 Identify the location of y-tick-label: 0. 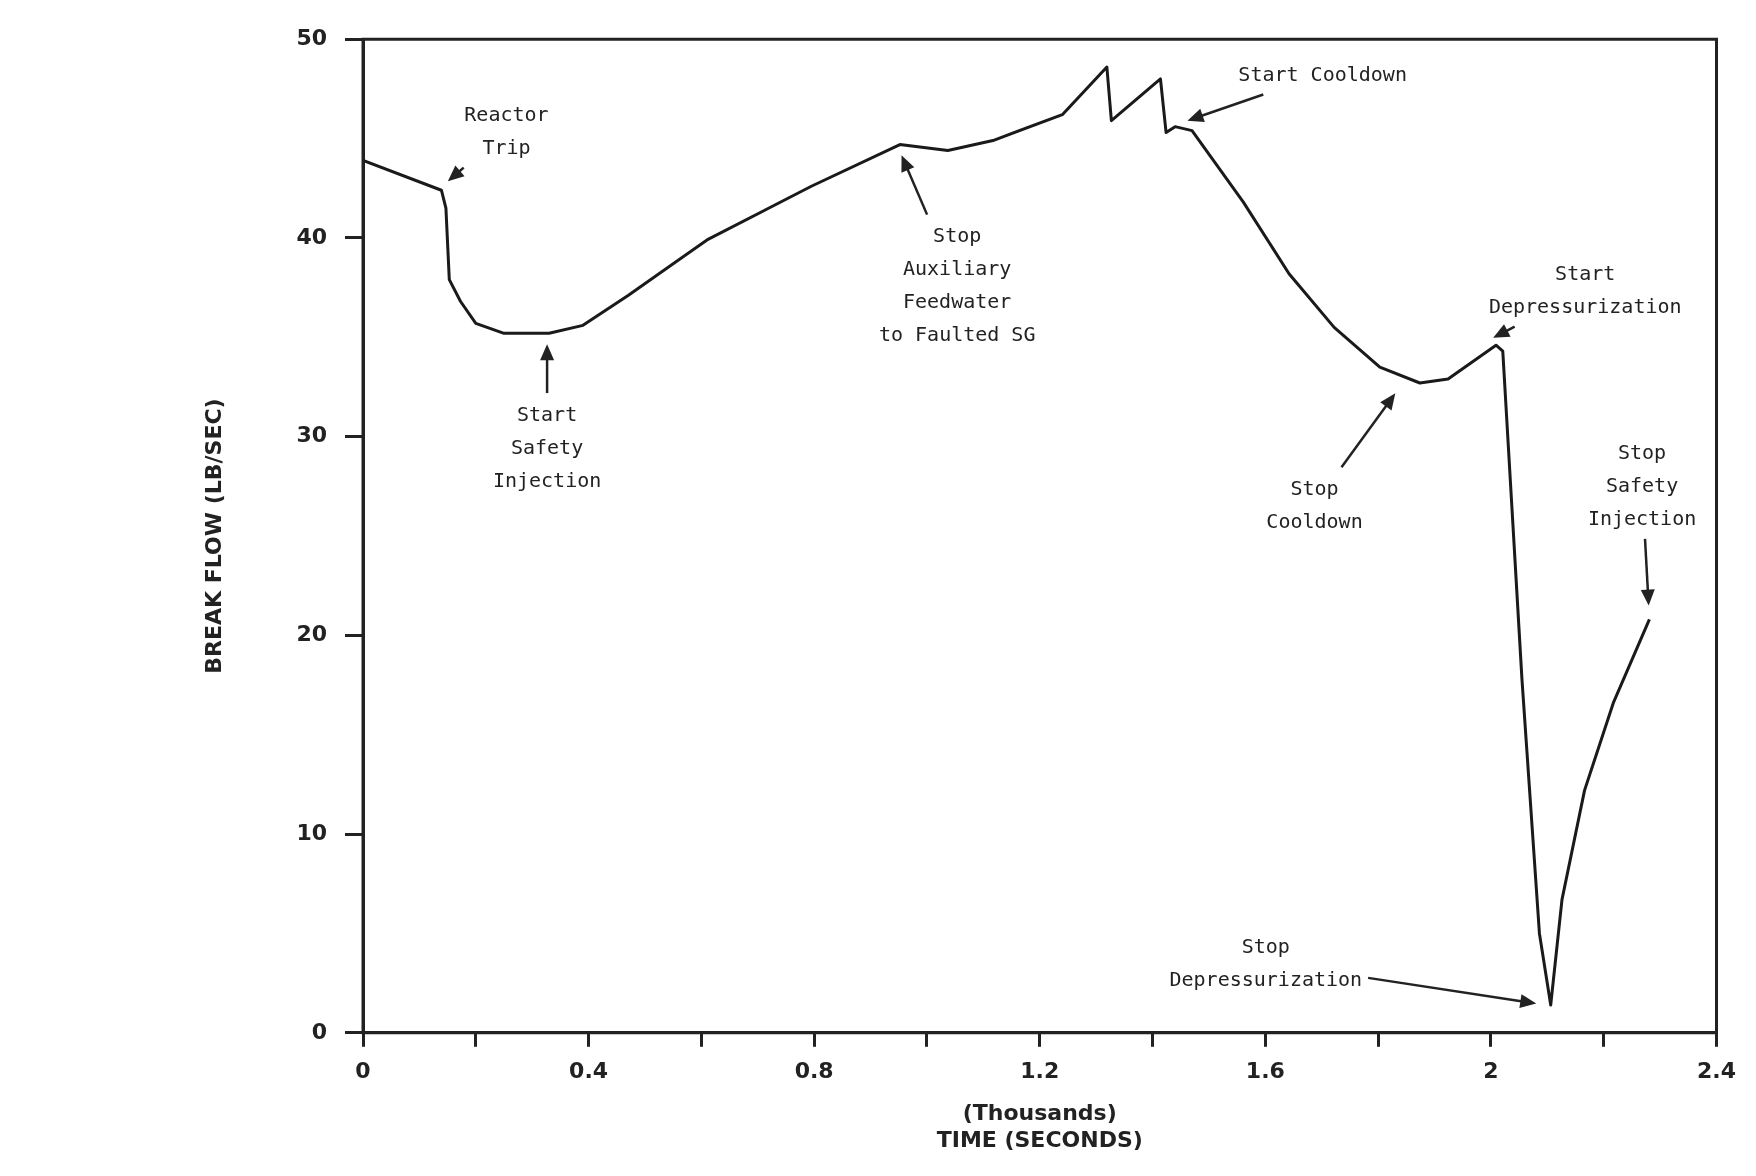
(319, 1031).